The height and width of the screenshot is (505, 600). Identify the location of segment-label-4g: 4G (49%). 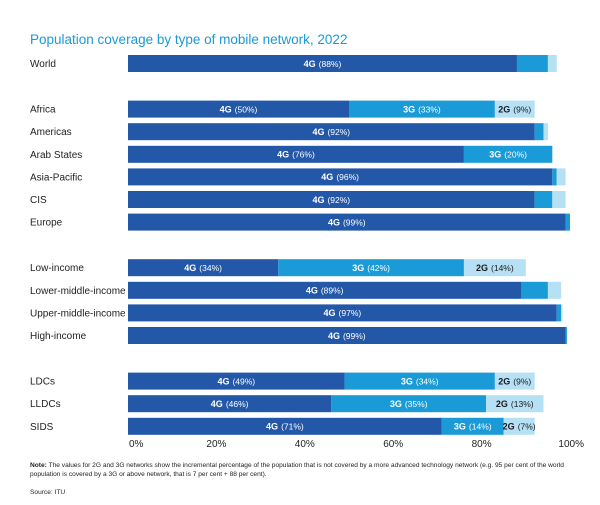
(236, 381).